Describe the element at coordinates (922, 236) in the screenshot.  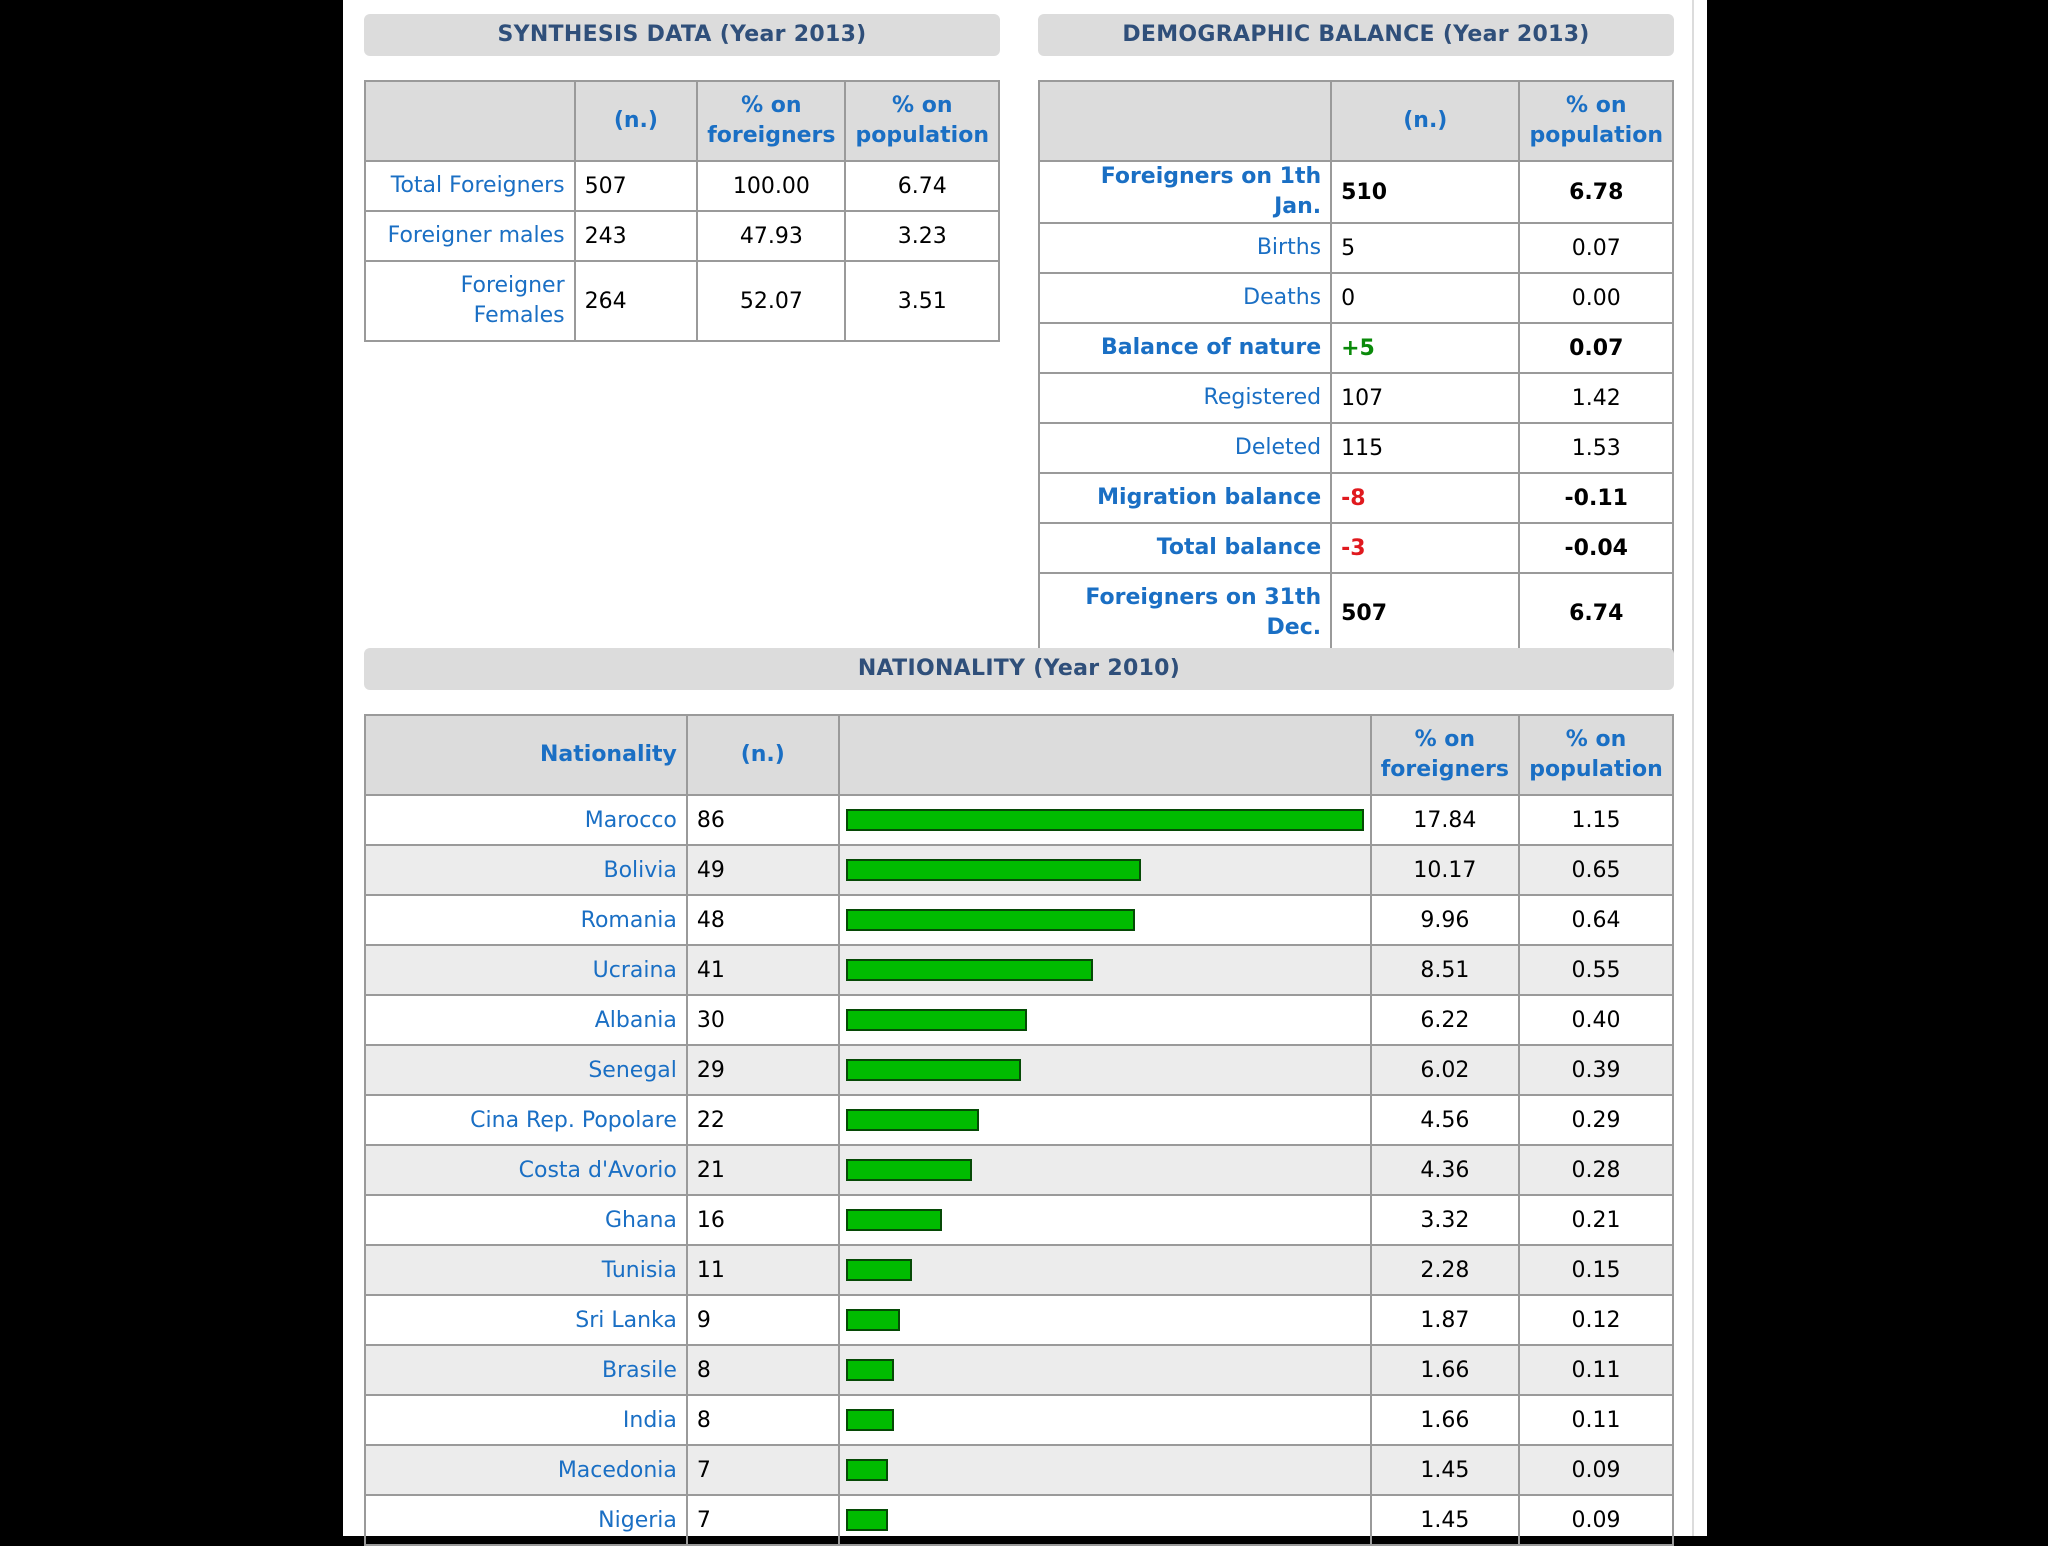
I see `synthesis-row-pct-population: 3.23` at that location.